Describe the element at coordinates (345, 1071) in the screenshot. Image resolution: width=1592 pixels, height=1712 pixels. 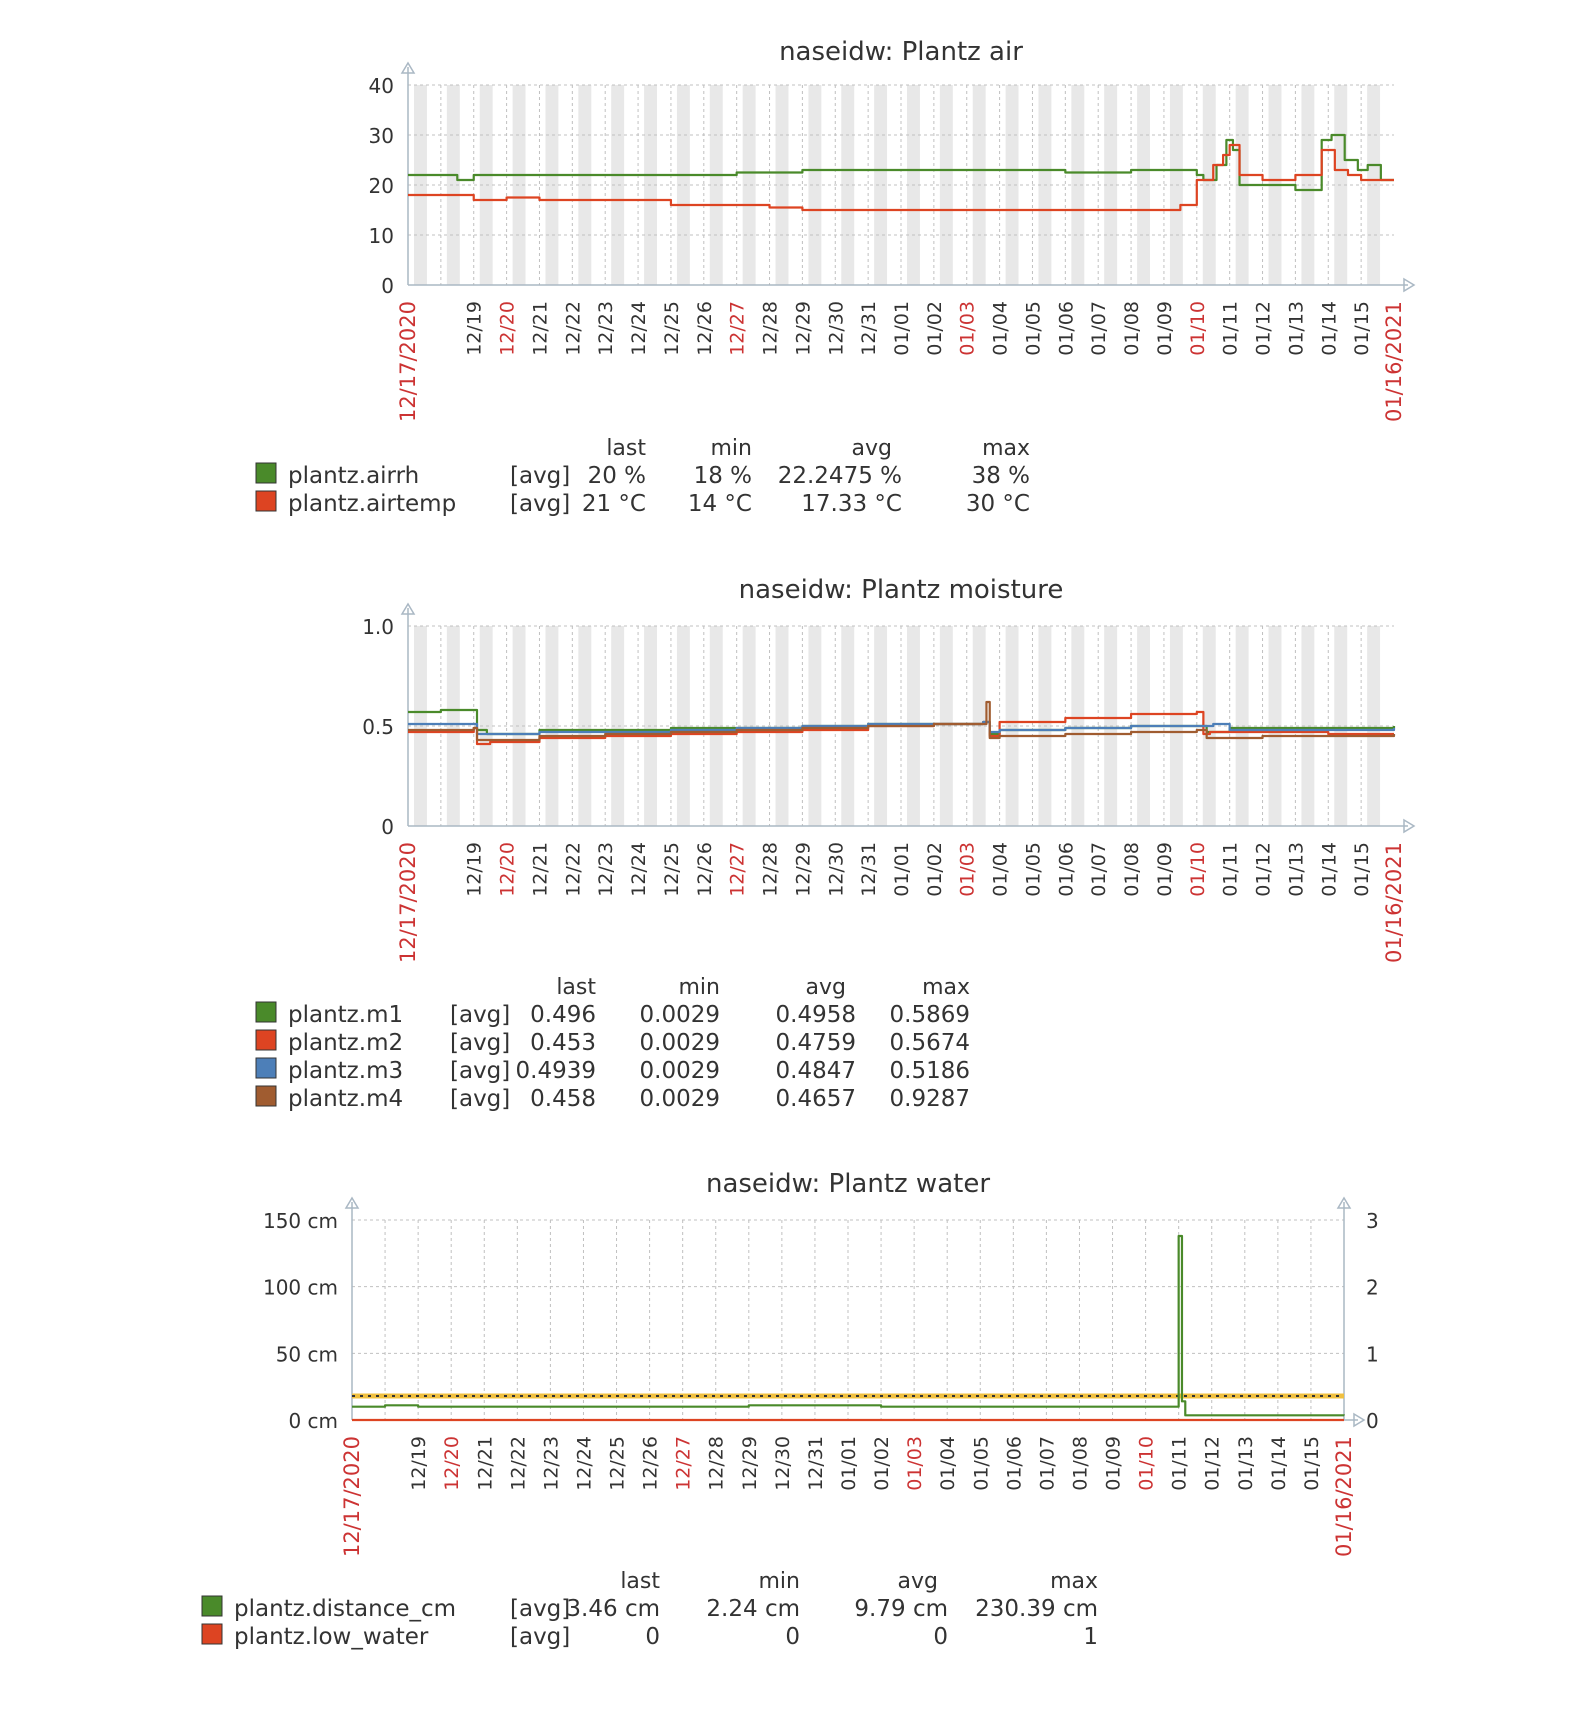
I see `legend-name: plantz.m3` at that location.